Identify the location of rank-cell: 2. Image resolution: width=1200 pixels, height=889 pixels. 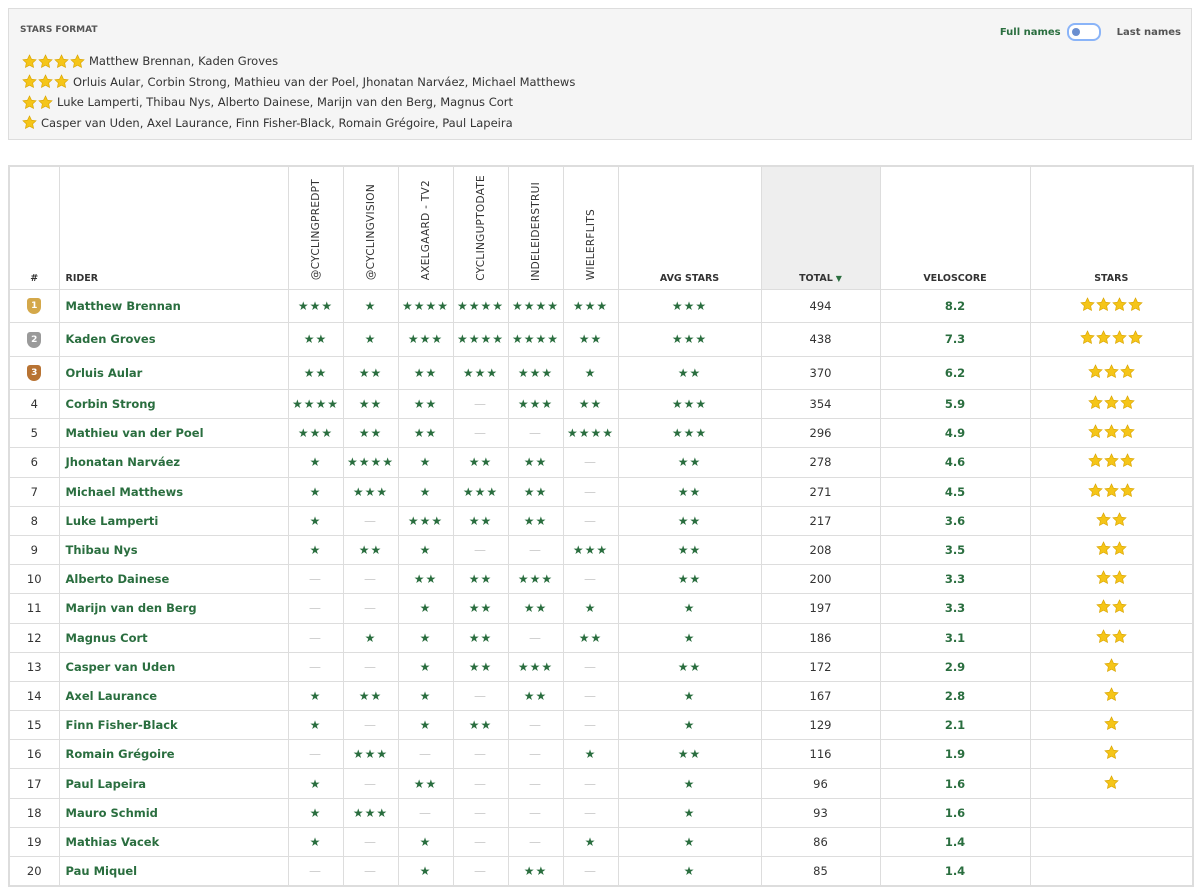
(34, 339).